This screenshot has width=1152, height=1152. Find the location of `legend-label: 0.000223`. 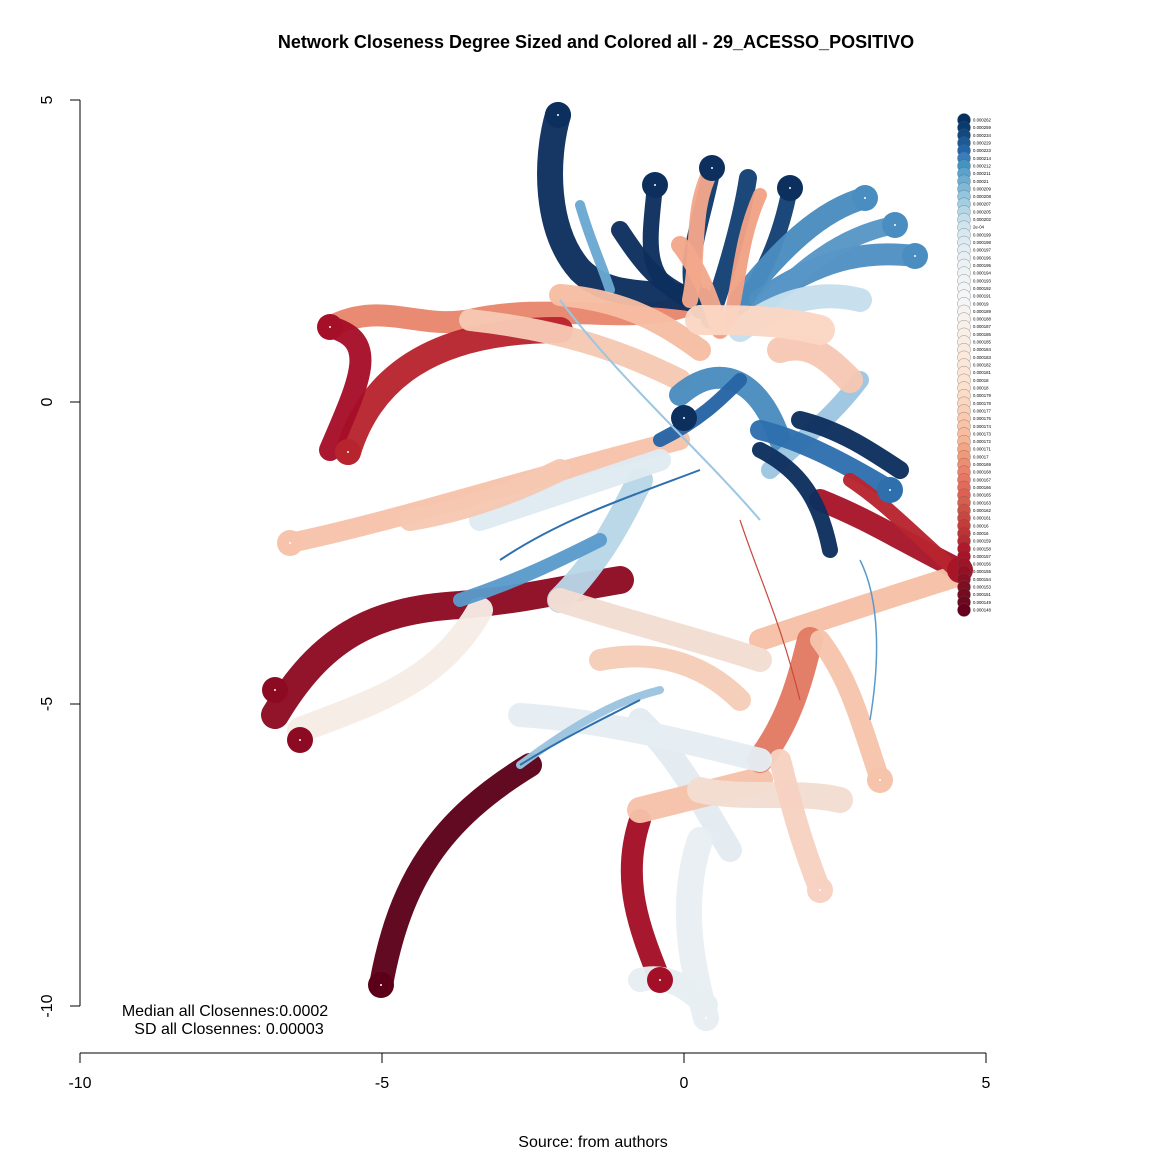

legend-label: 0.000223 is located at coordinates (982, 150).